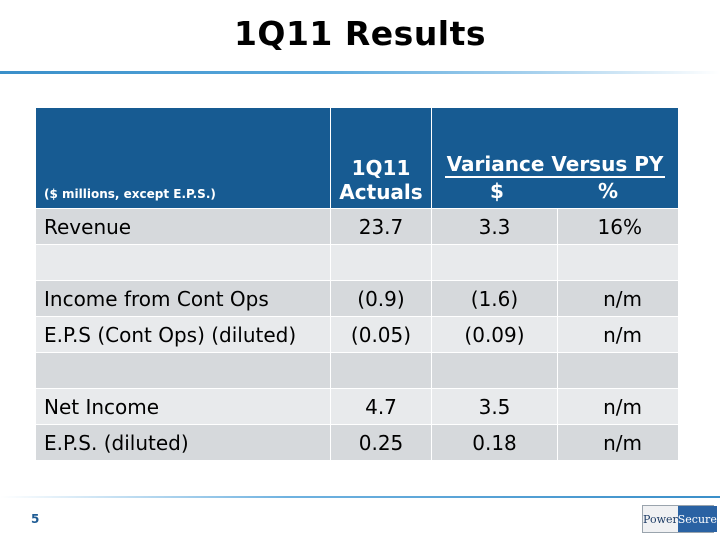  I want to click on variance-dollar-cell: 3.3, so click(494, 226).